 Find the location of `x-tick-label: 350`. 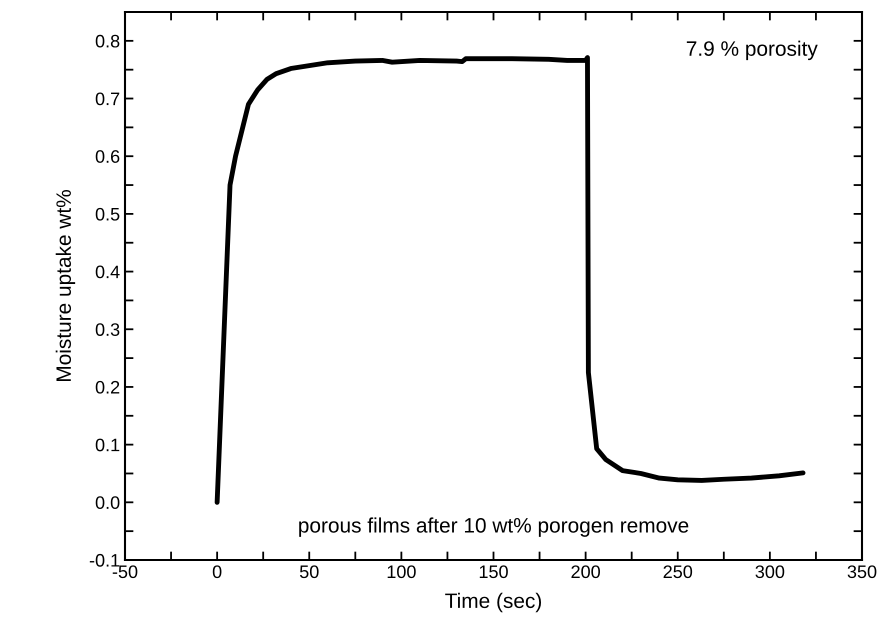

x-tick-label: 350 is located at coordinates (862, 571).